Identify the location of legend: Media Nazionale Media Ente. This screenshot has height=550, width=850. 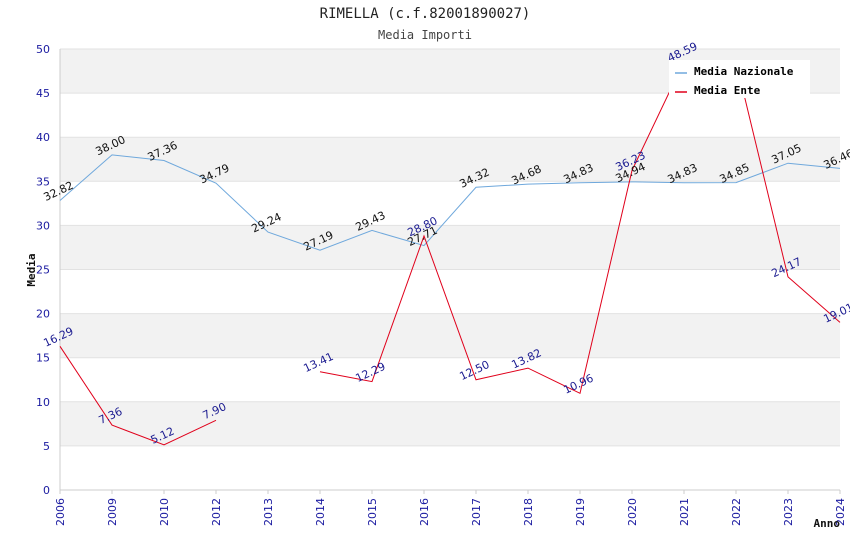
(739, 79).